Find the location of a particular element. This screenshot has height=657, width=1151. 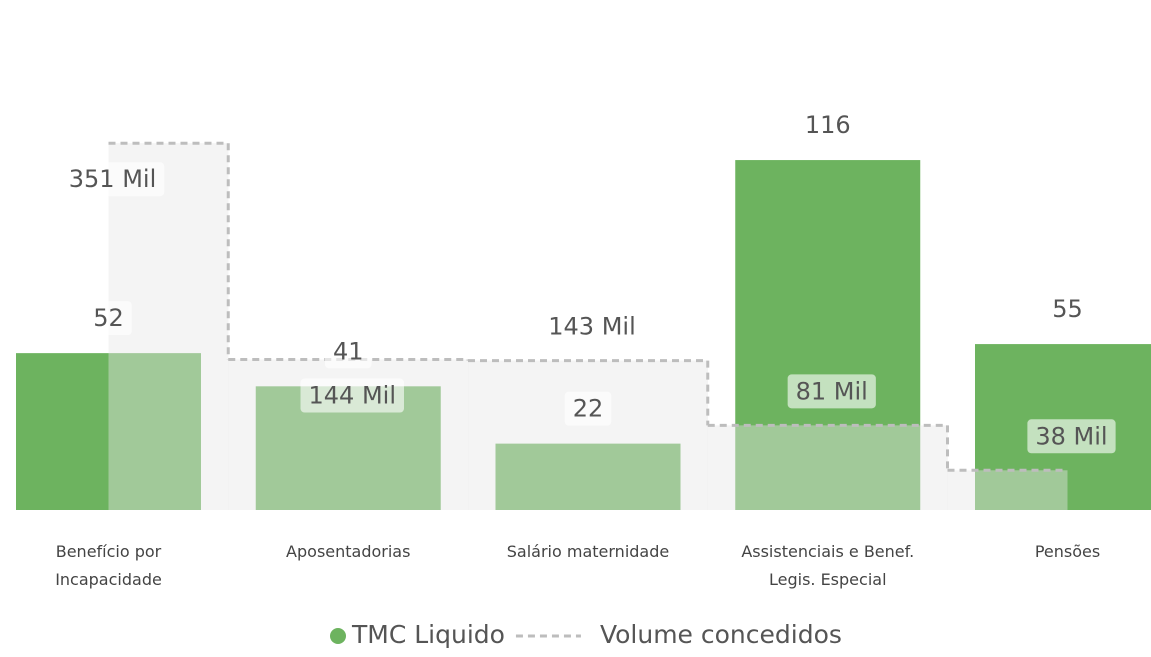

bar-label-group: 22 is located at coordinates (588, 408).